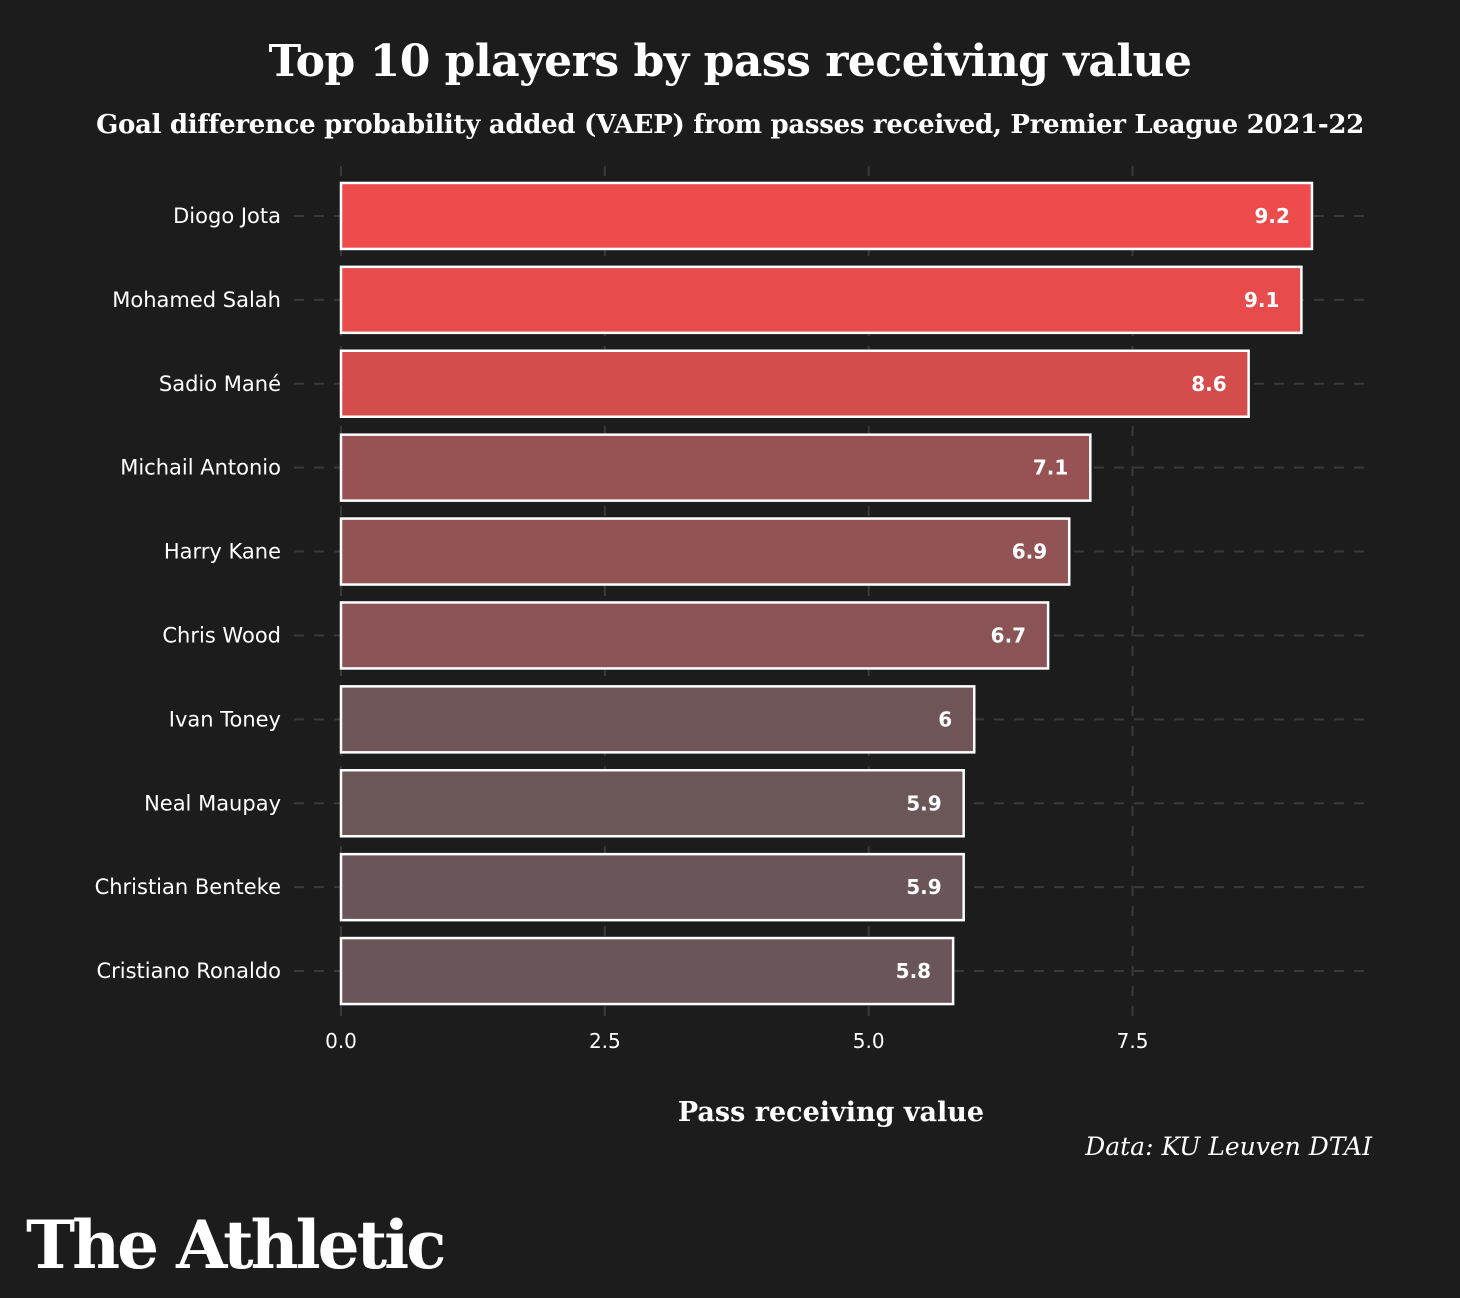 Image resolution: width=1460 pixels, height=1298 pixels. What do you see at coordinates (945, 719) in the screenshot?
I see `bar-value-label: 6` at bounding box center [945, 719].